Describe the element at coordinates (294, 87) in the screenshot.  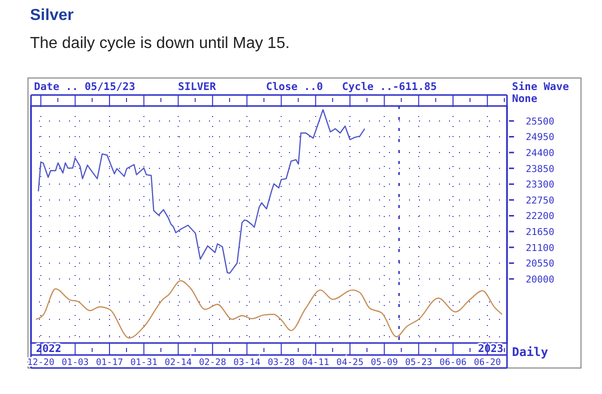
I see `text: Close ..0` at that location.